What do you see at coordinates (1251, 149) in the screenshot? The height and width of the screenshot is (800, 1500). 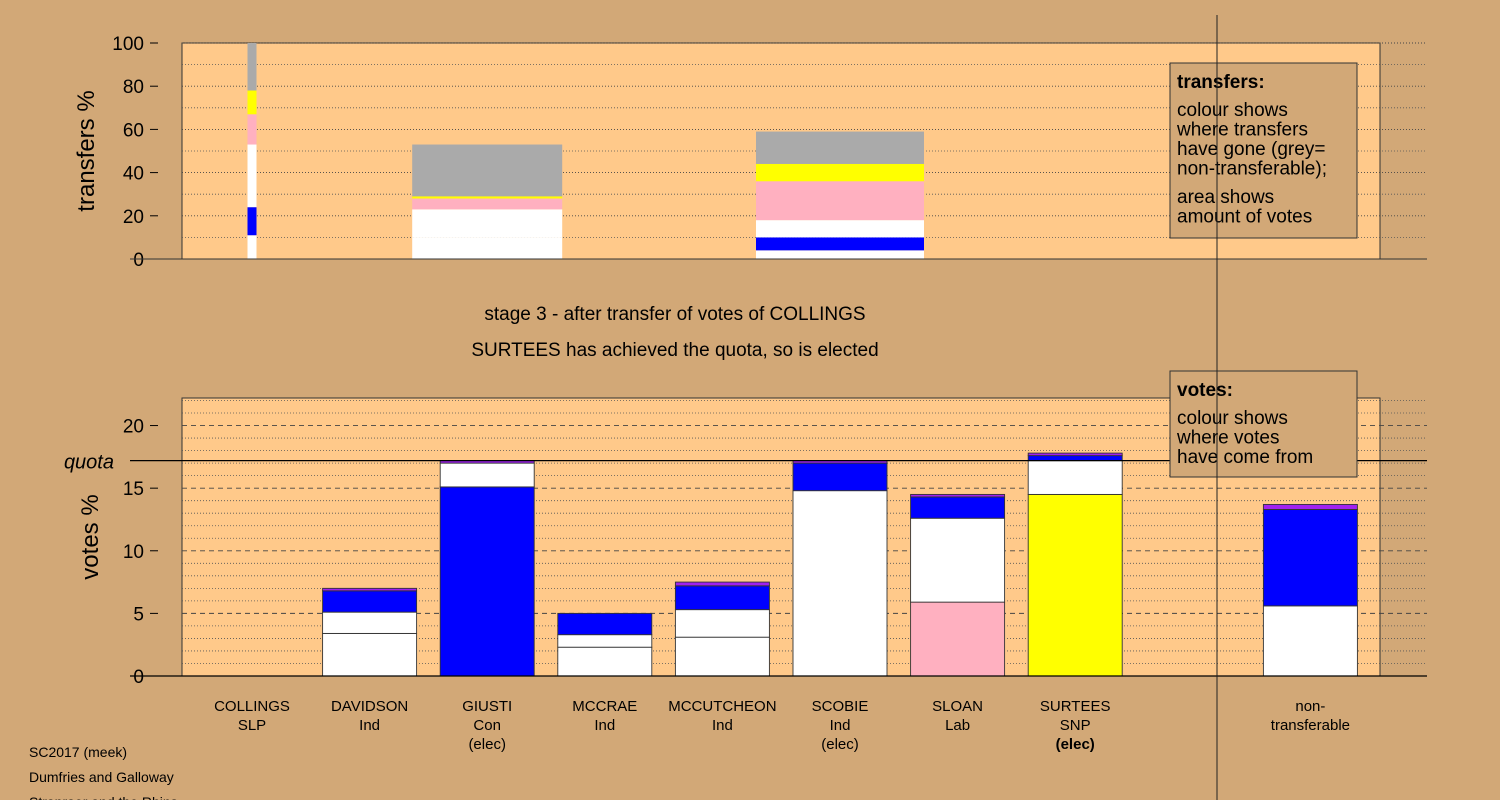 I see `legend-text: have gone (grey=` at bounding box center [1251, 149].